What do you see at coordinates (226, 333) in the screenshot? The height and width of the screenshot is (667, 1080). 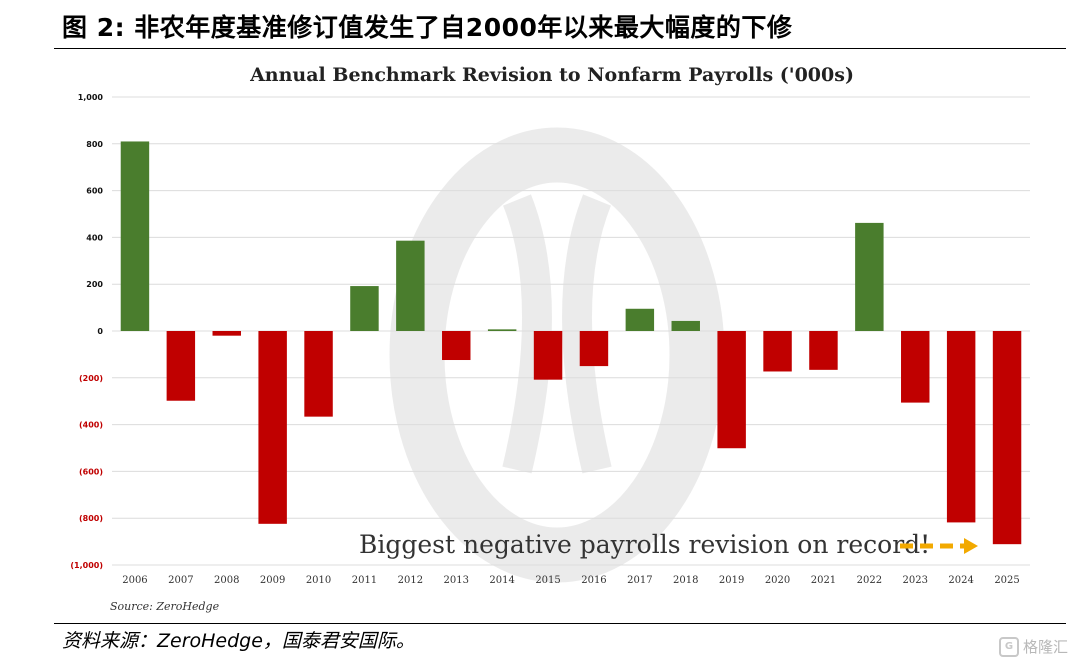 I see `bar-2008` at bounding box center [226, 333].